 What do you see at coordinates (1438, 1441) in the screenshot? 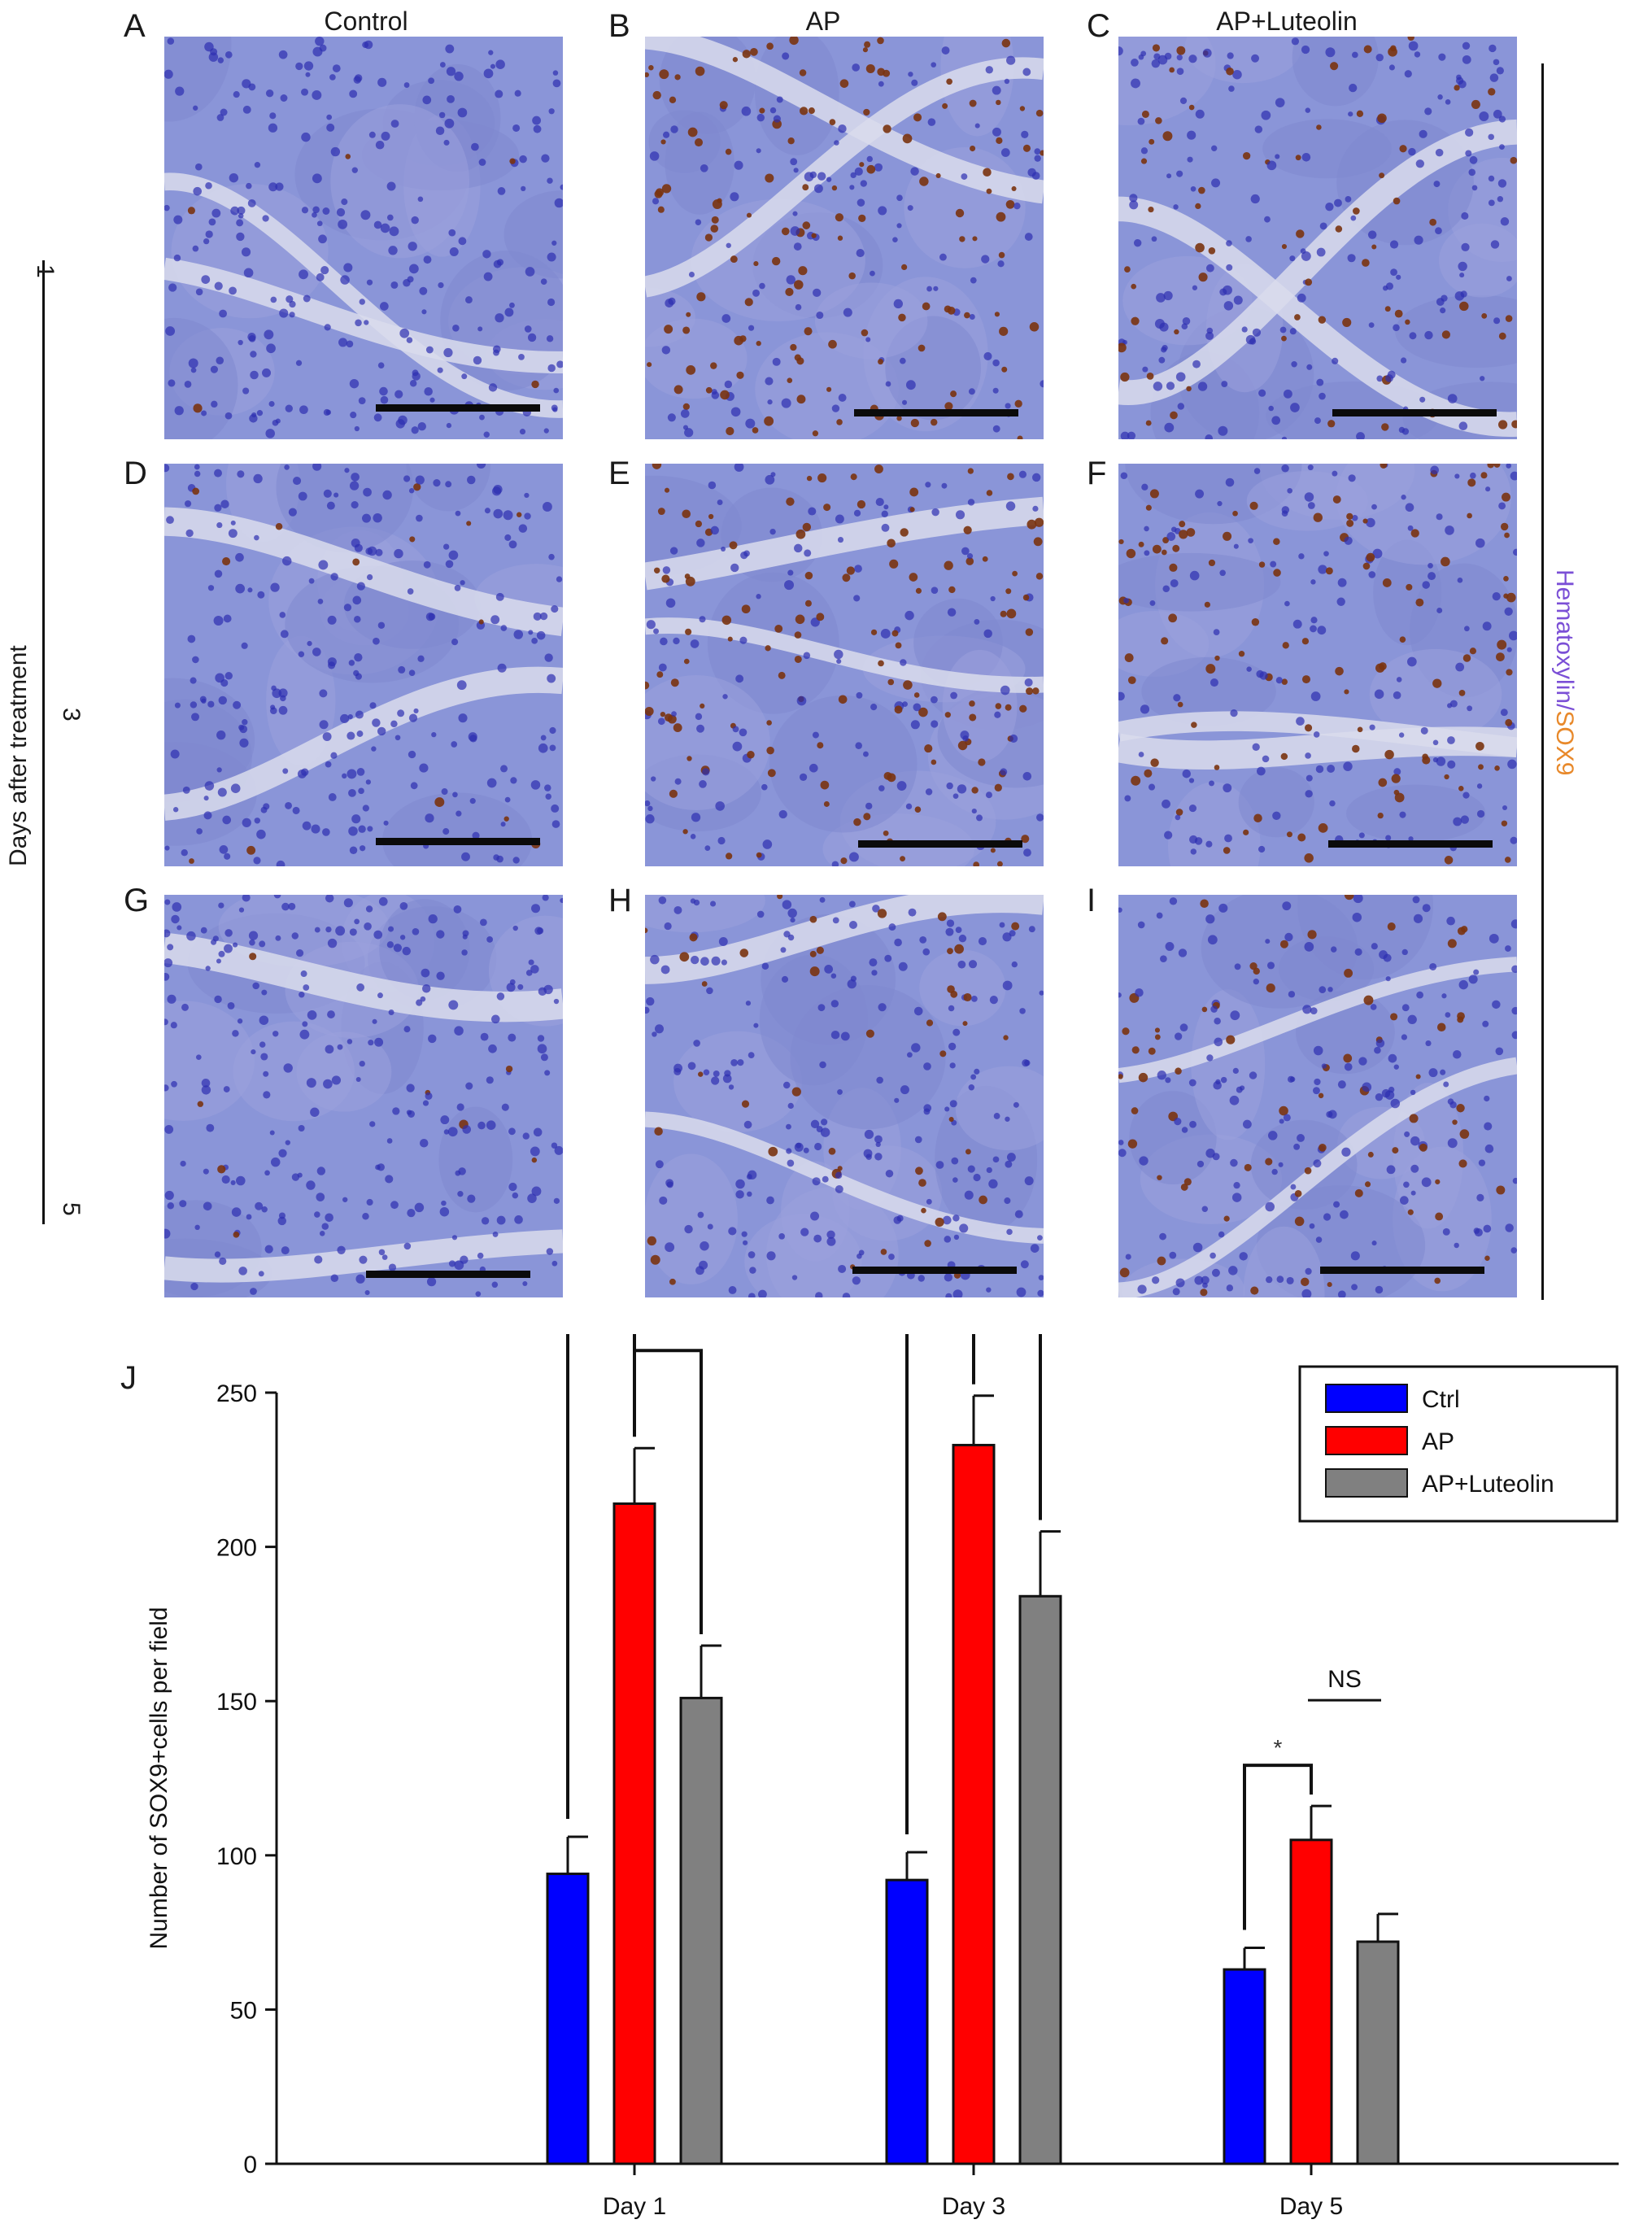
I see `legend-label: AP` at bounding box center [1438, 1441].